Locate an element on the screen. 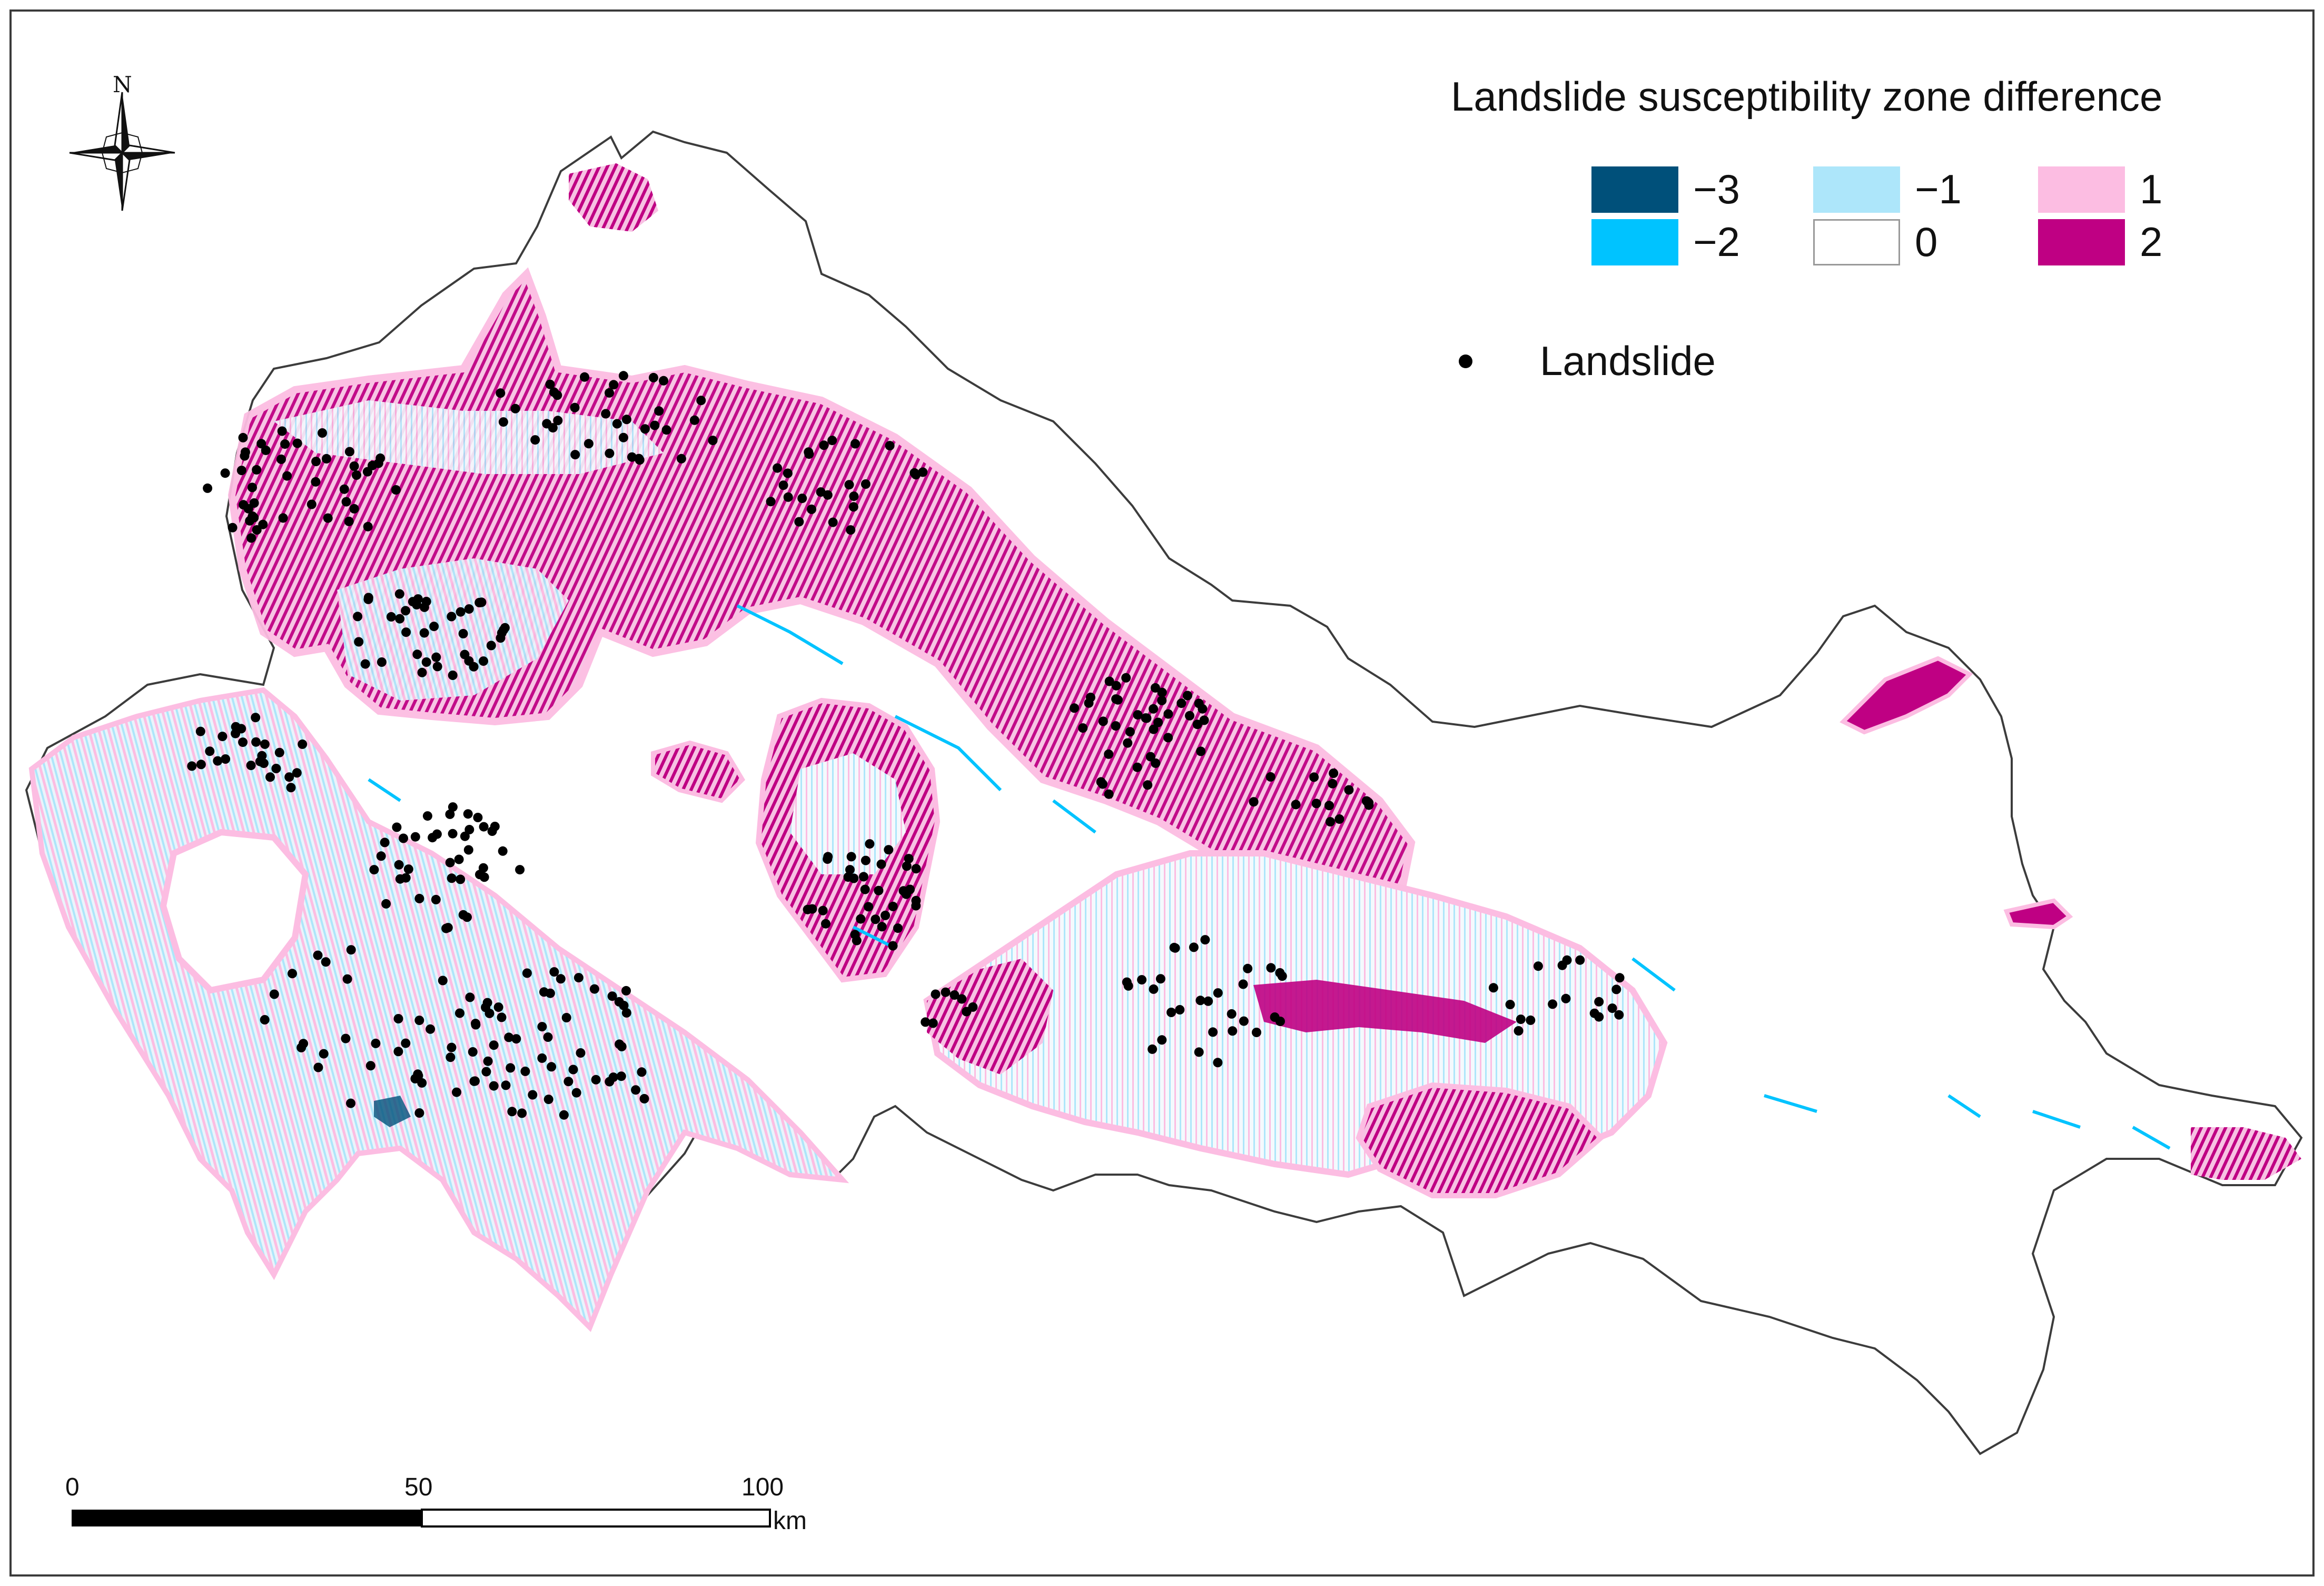 This screenshot has width=2324, height=1586. legend-swatch-minus1 is located at coordinates (1856, 190).